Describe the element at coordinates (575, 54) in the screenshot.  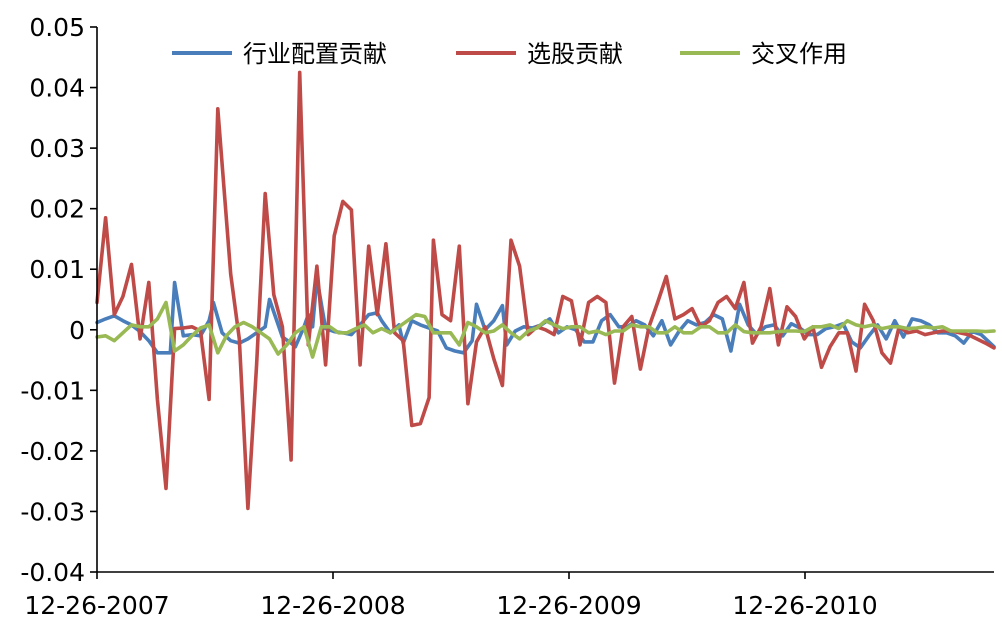
I see `legend-label-2: 选股贡献` at that location.